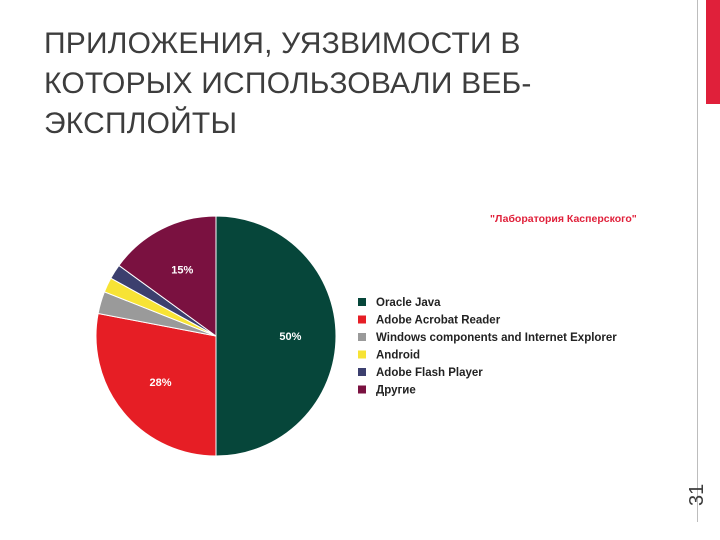 Image resolution: width=720 pixels, height=540 pixels. Describe the element at coordinates (713, 52) in the screenshot. I see `accent-bar` at that location.